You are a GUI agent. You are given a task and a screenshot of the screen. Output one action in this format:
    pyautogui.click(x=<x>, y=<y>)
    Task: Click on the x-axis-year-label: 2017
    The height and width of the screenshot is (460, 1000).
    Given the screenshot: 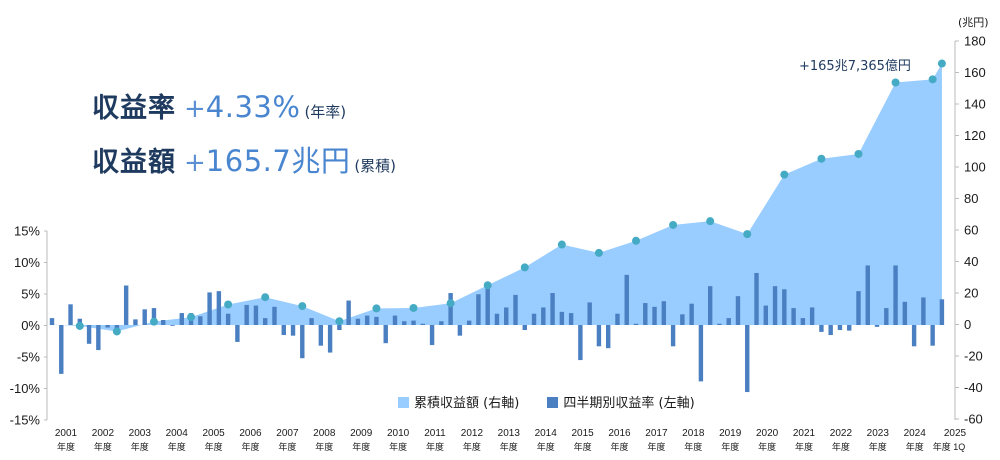 What is the action you would take?
    pyautogui.click(x=656, y=433)
    